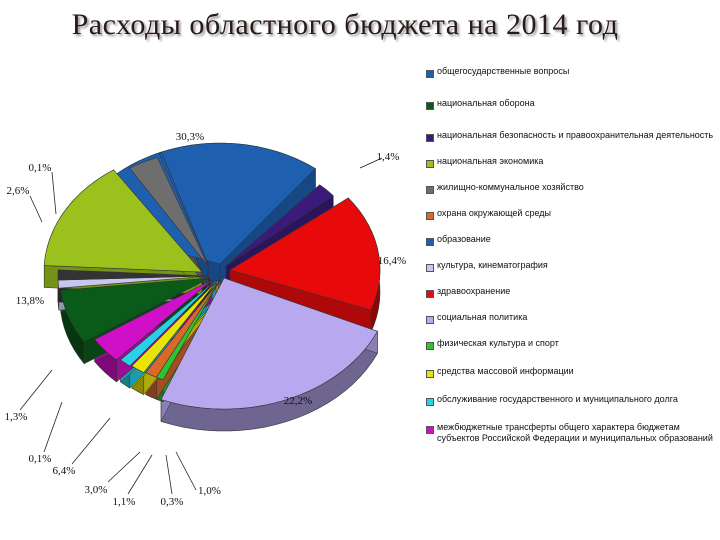 The height and width of the screenshot is (540, 720). Describe the element at coordinates (498, 343) in the screenshot. I see `legend-label: физическая культура и спорт` at that location.